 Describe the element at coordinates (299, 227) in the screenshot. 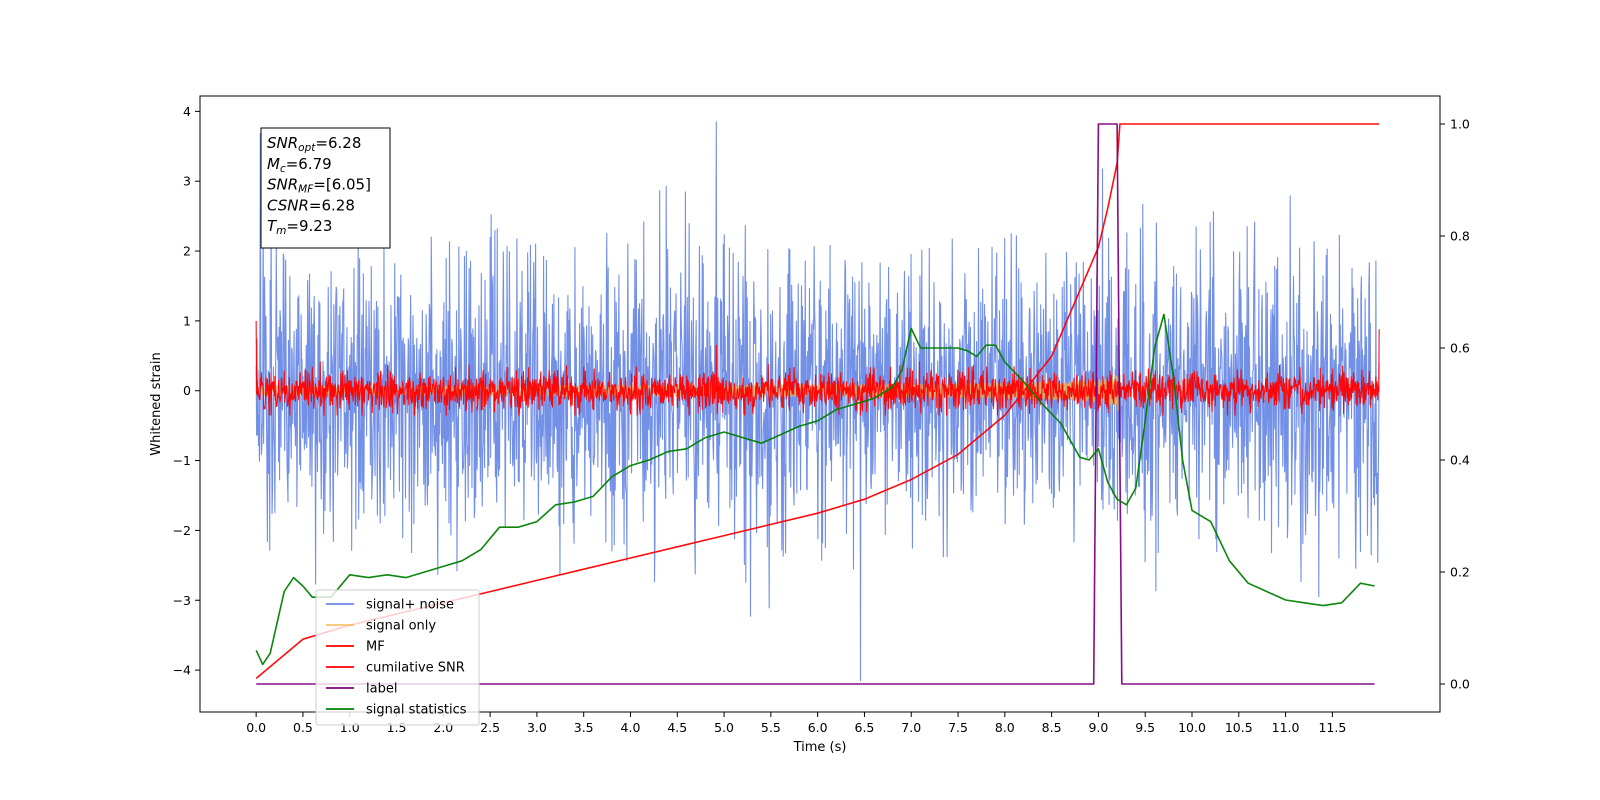

I see `annotation-line: Tm=9.23` at that location.